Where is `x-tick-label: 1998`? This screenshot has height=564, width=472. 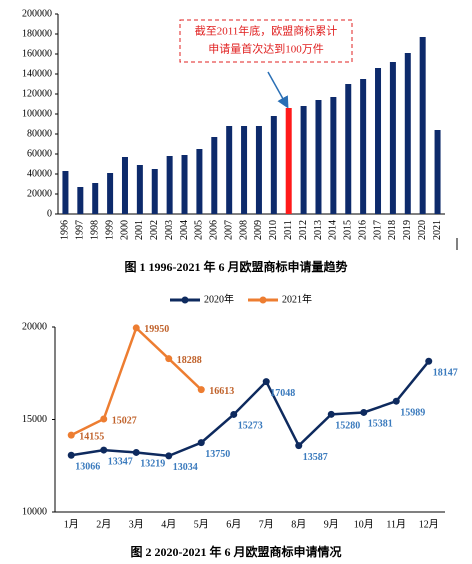 x-tick-label: 1998 is located at coordinates (95, 230).